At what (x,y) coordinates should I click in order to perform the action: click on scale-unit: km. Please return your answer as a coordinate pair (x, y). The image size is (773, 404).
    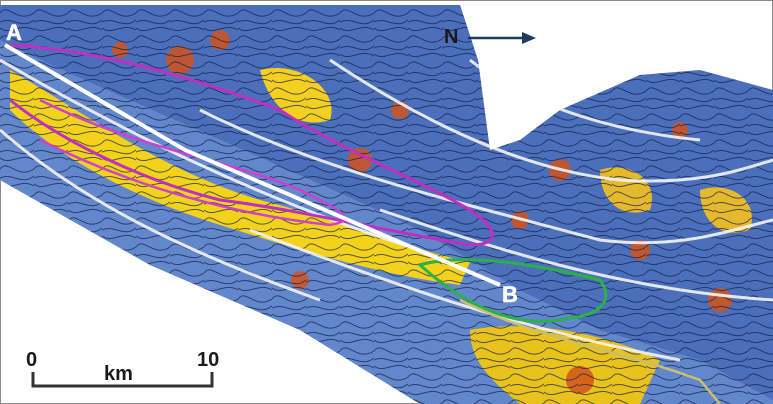
    Looking at the image, I should click on (118, 374).